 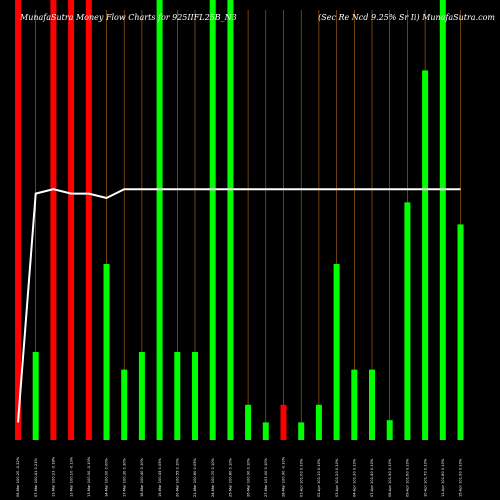 What do you see at coordinates (248, 477) in the screenshot?
I see `x-tick-label: 26-Mar 100.90 0.10%` at bounding box center [248, 477].